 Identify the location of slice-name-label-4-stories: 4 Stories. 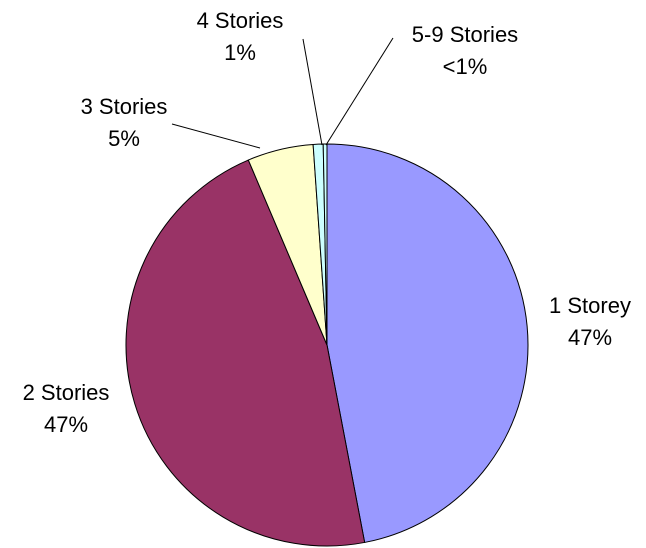
(240, 20).